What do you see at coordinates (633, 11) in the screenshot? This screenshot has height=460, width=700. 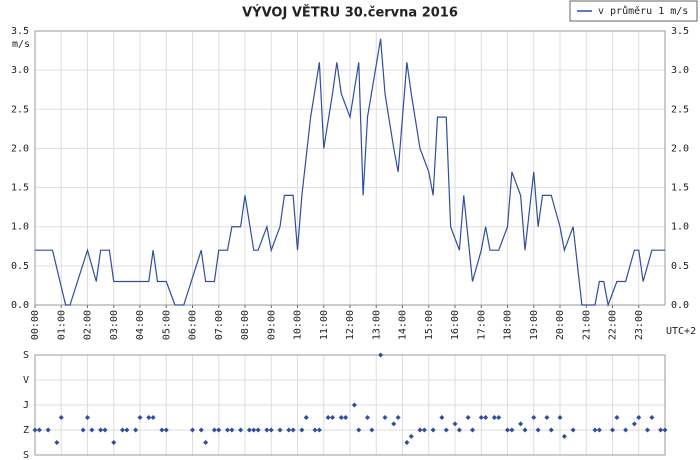 I see `legend-box` at bounding box center [633, 11].